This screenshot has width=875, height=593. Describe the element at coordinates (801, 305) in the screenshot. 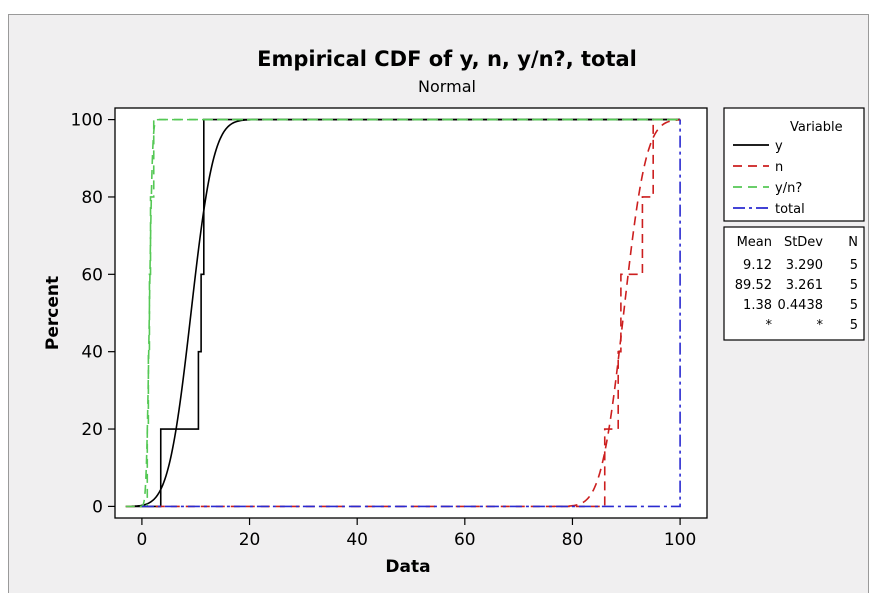

I see `stats-cell: 0.4438` at that location.